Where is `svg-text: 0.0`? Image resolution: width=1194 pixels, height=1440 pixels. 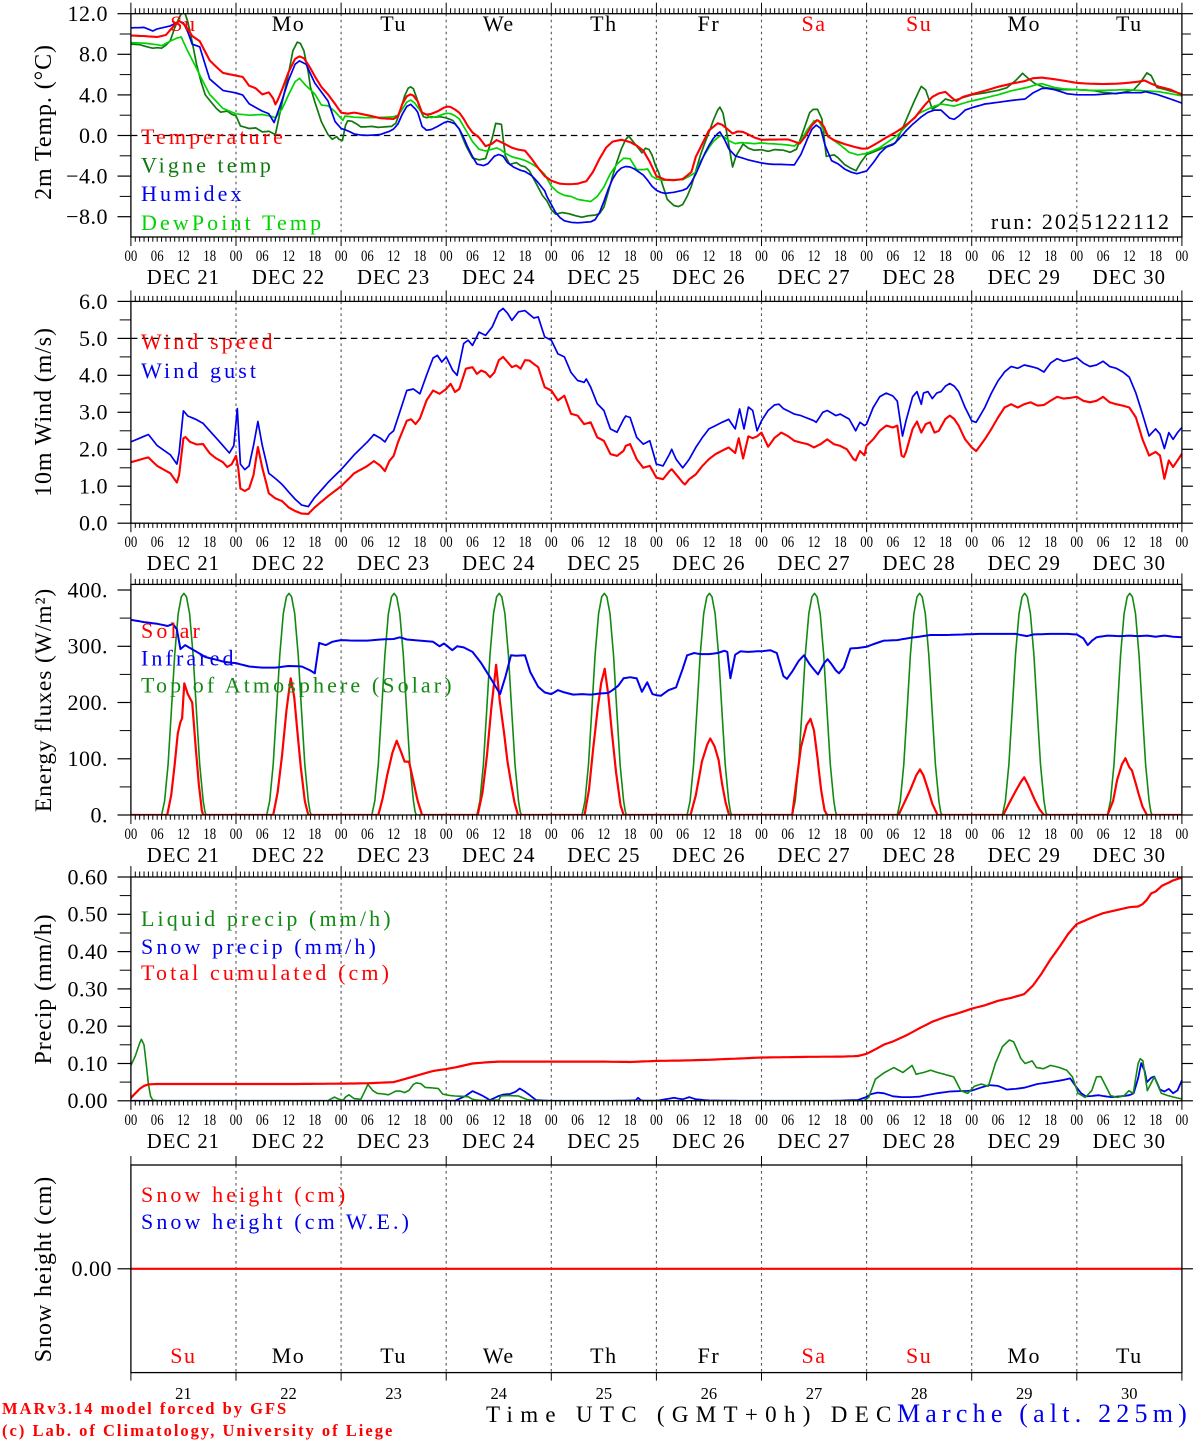
svg-text: 0.0 is located at coordinates (93, 135).